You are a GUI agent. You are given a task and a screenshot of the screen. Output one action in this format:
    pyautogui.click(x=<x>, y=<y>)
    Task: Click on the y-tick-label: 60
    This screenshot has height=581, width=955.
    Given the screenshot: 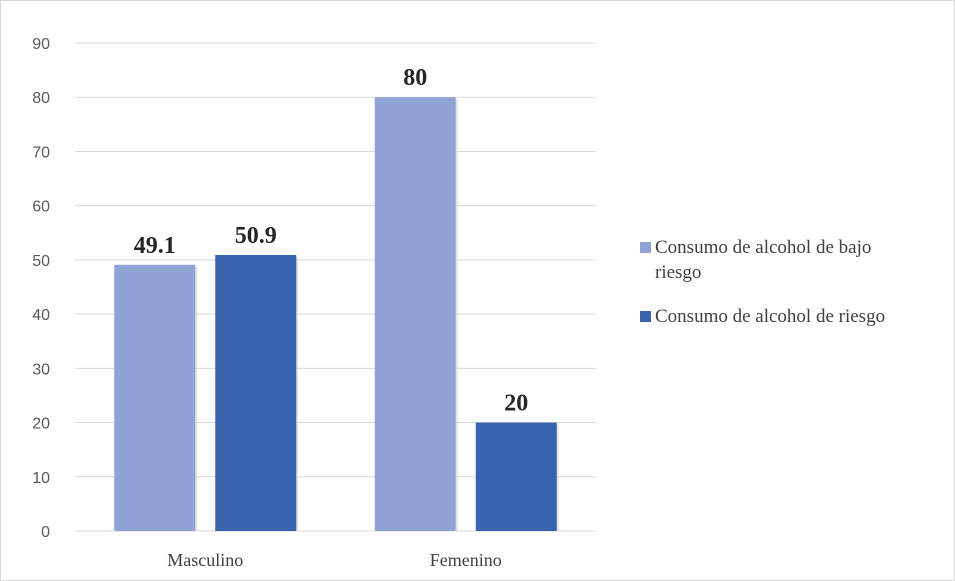 What is the action you would take?
    pyautogui.click(x=41, y=207)
    